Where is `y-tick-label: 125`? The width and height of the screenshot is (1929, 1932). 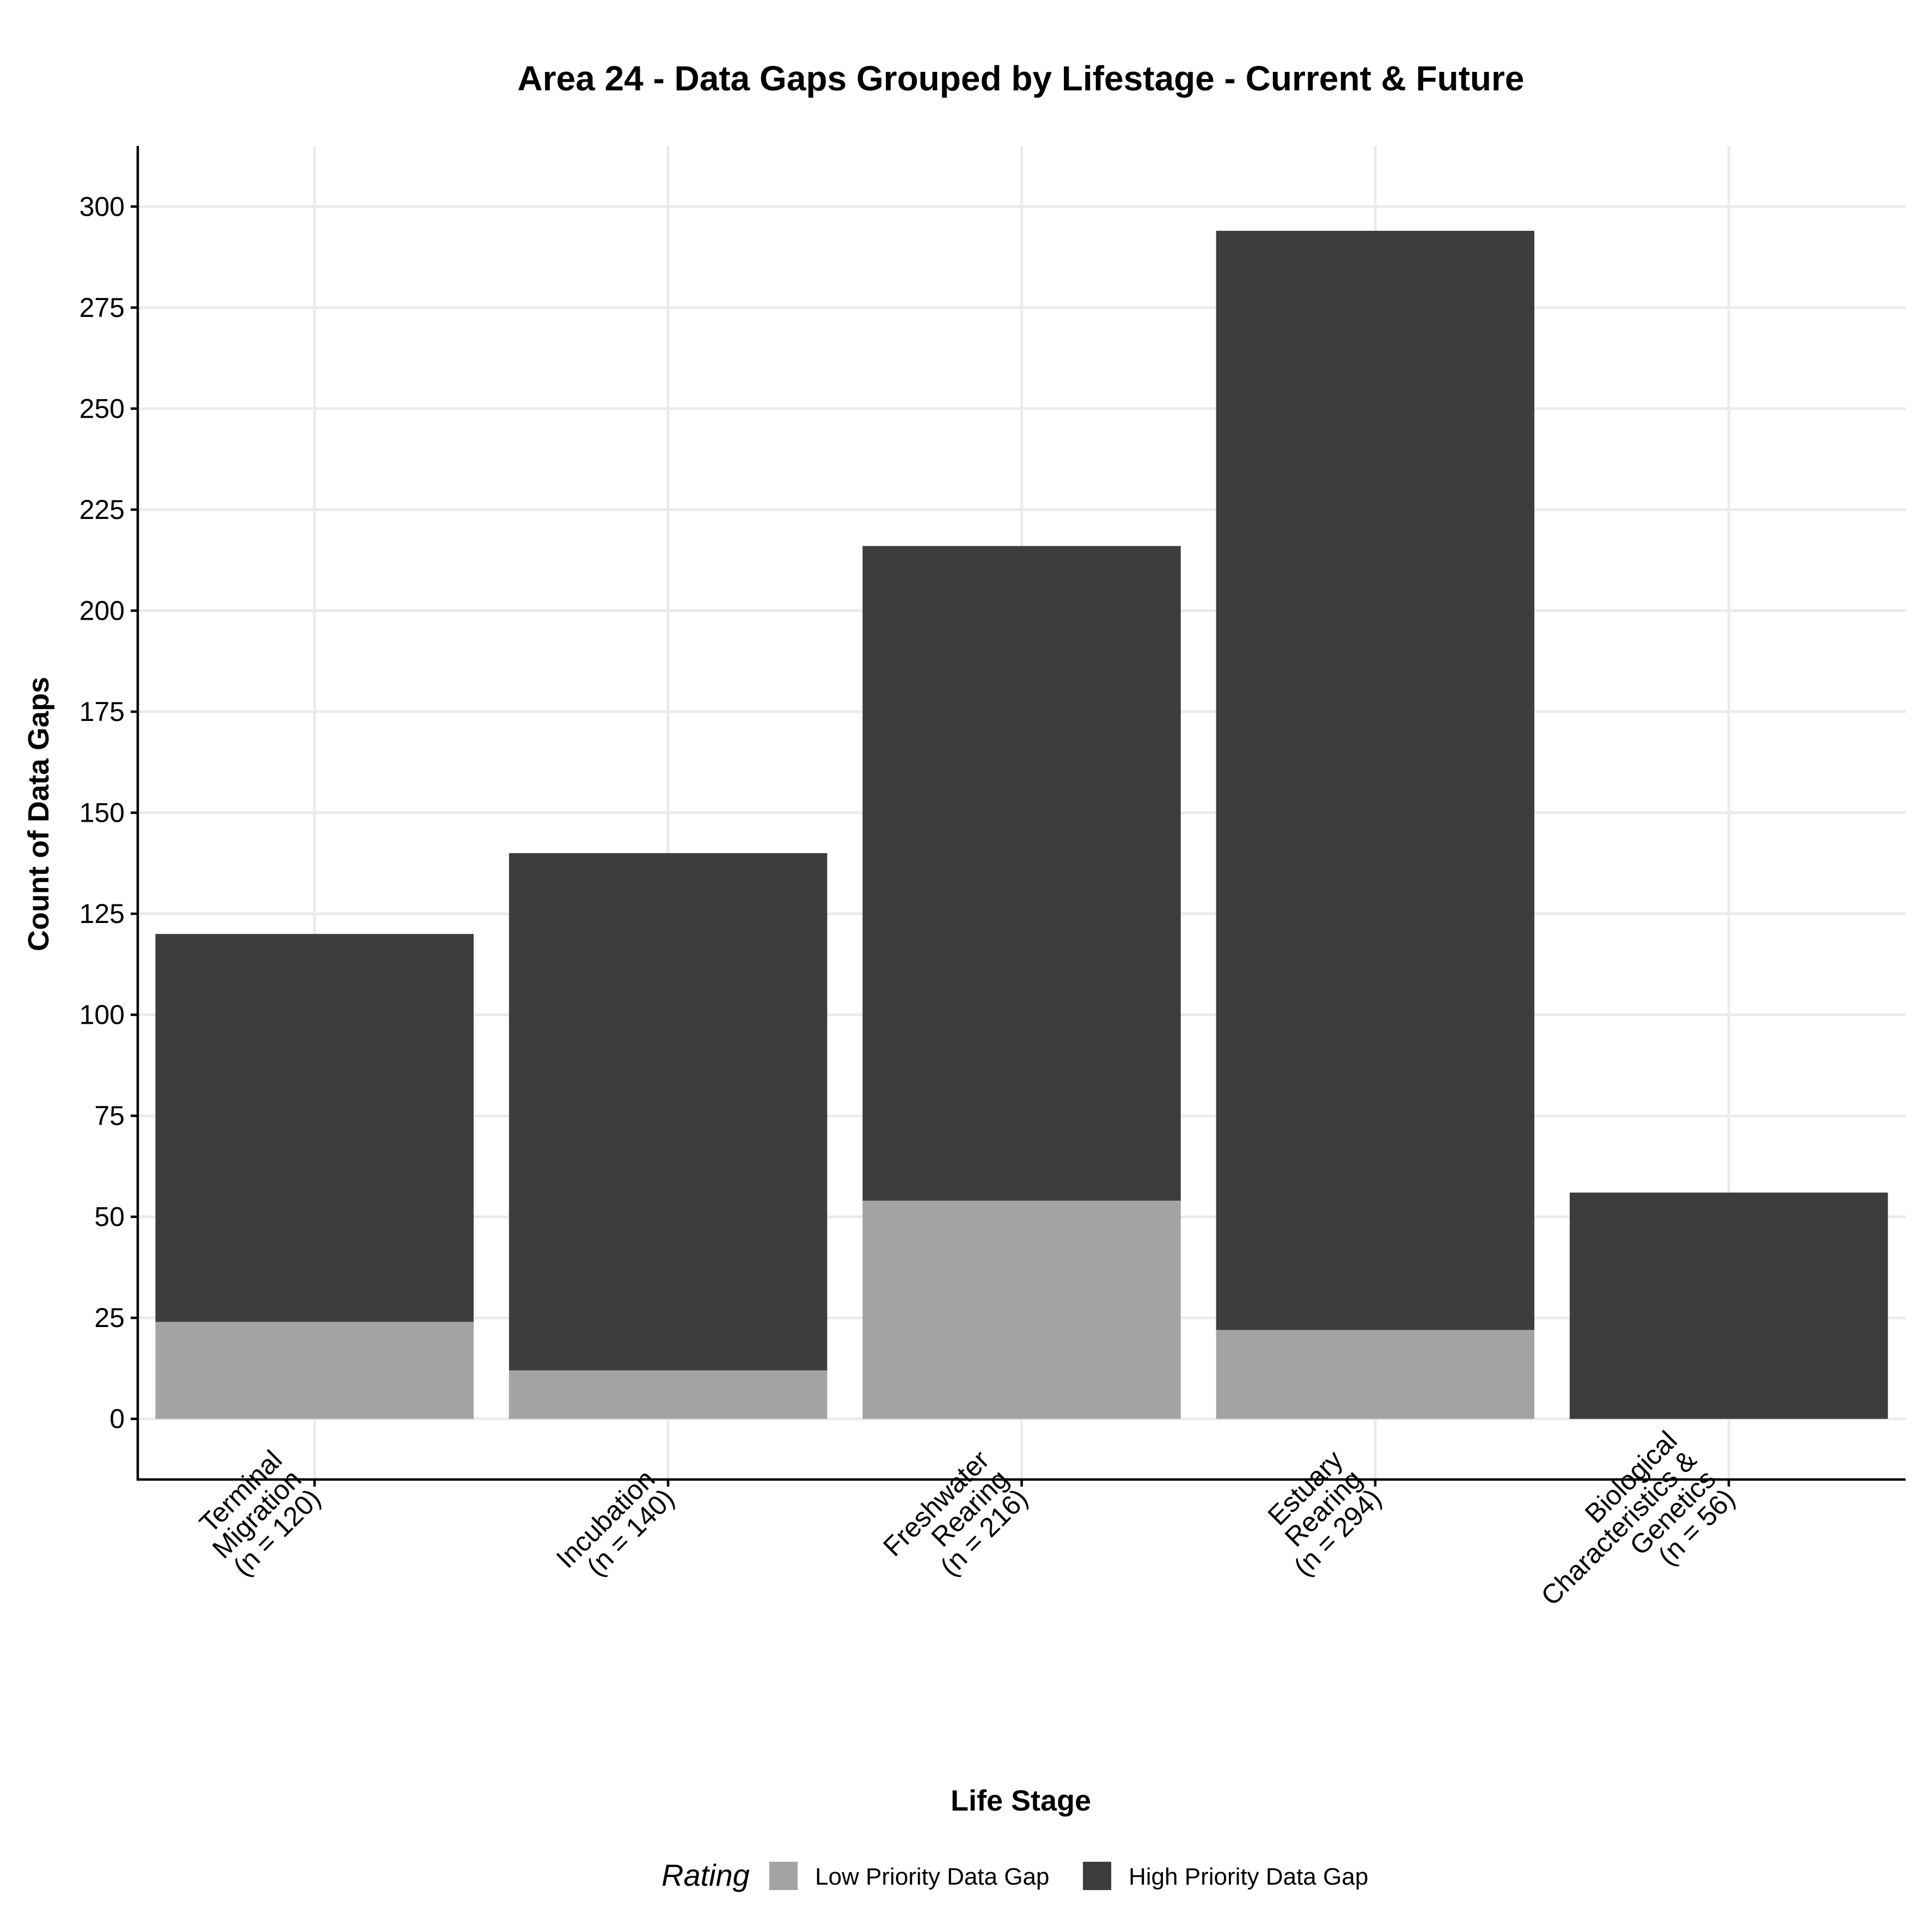
y-tick-label: 125 is located at coordinates (102, 914).